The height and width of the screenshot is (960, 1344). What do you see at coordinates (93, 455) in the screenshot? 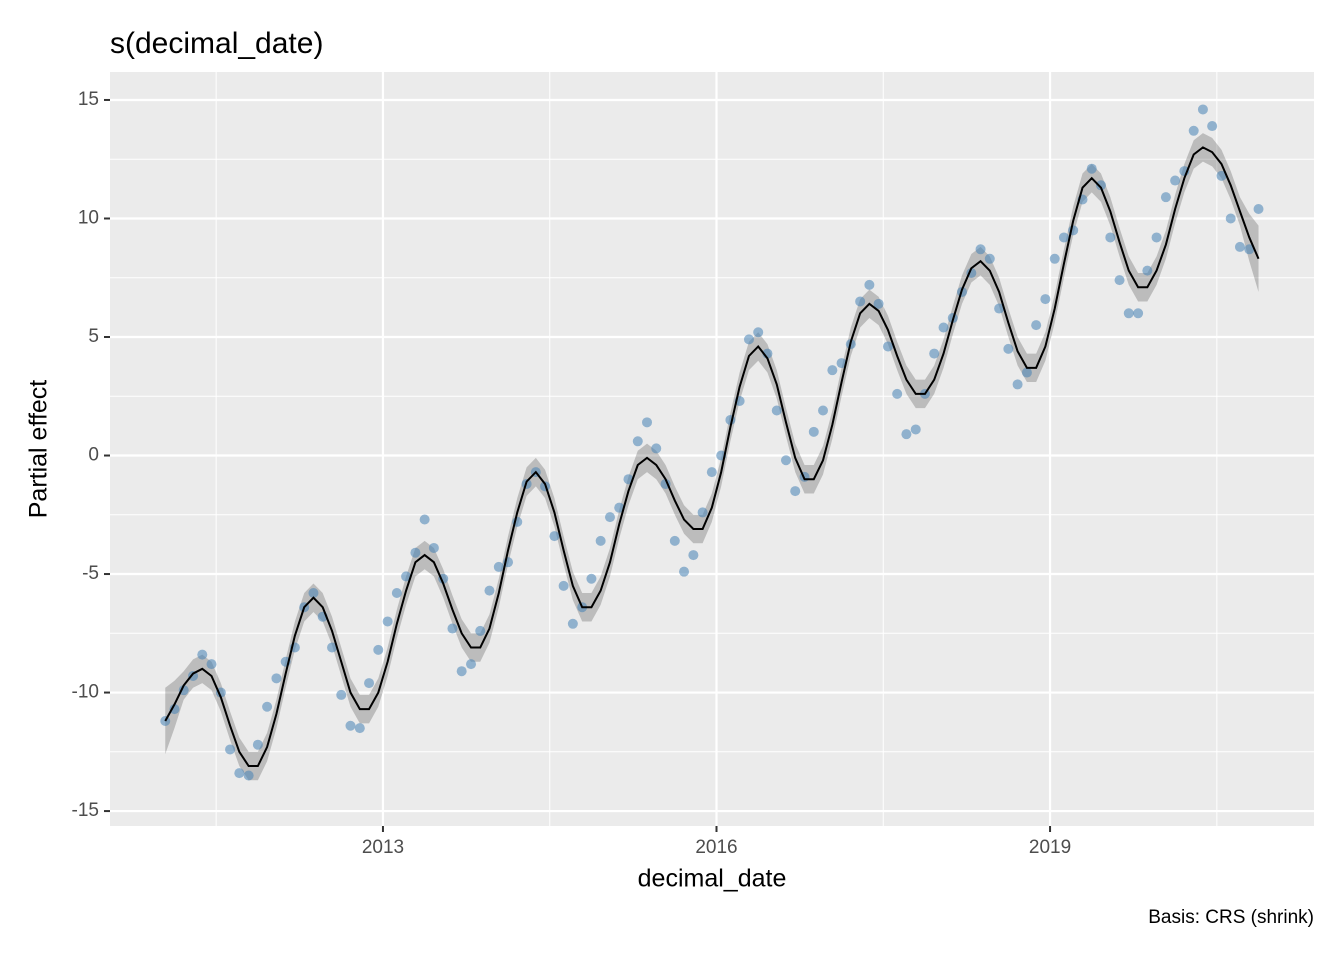
I see `y-tick-label: 0` at bounding box center [93, 455].